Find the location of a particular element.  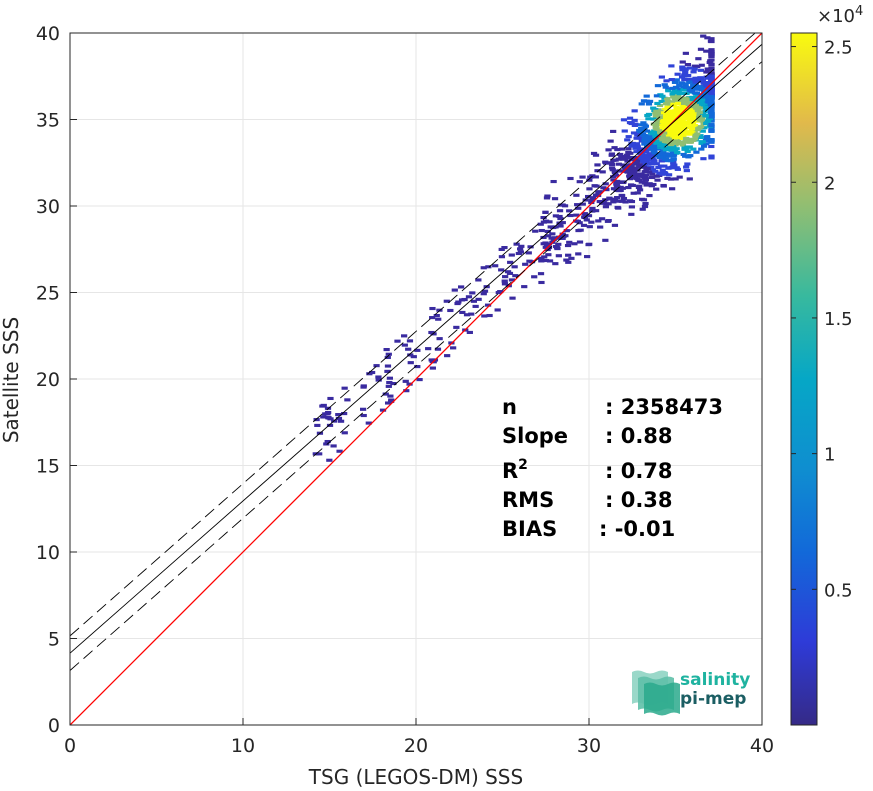

stats-value-1: : 0.88 is located at coordinates (639, 436).